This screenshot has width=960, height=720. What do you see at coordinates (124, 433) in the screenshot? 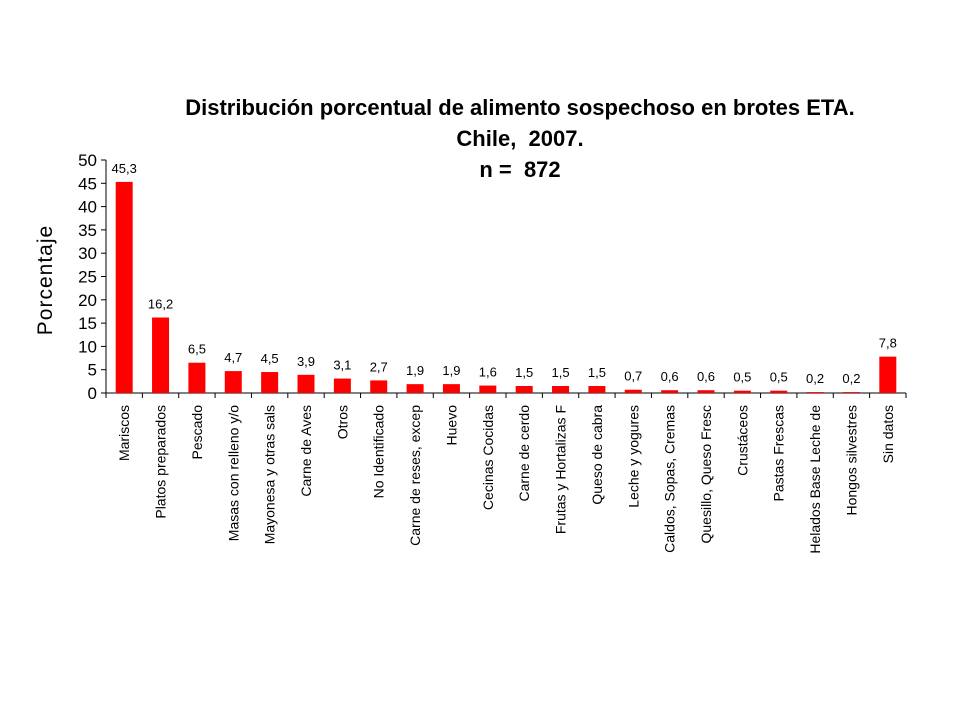
I see `x-tick-label: Mariscos` at bounding box center [124, 433].